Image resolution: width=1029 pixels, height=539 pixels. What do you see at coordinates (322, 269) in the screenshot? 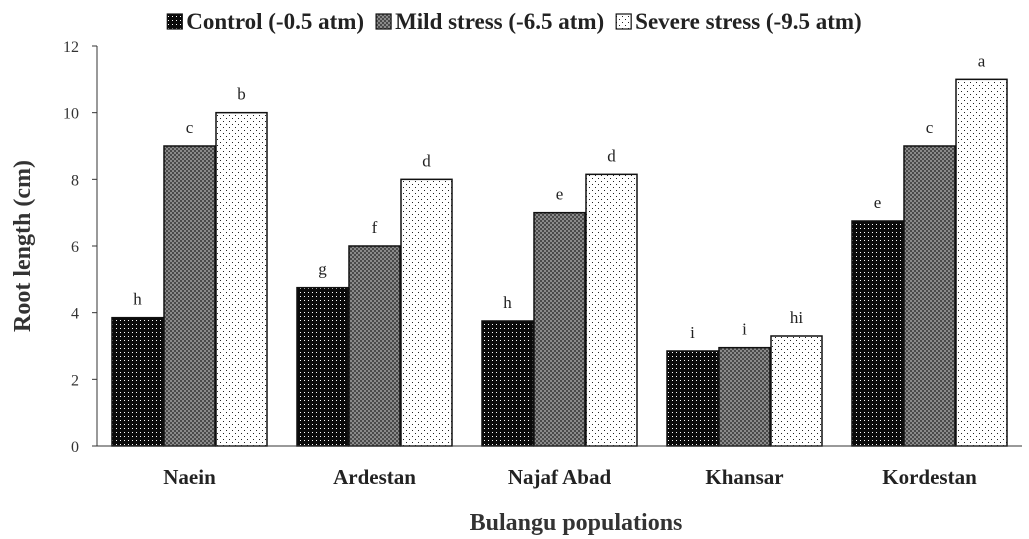
I see `bar-significance-letter: g` at bounding box center [322, 269].